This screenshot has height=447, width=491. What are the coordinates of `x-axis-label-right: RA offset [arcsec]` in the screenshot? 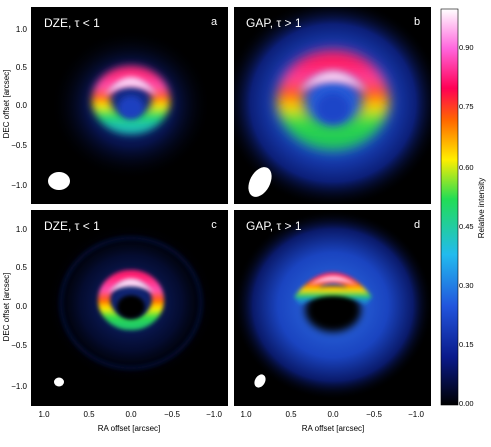 It's located at (333, 428).